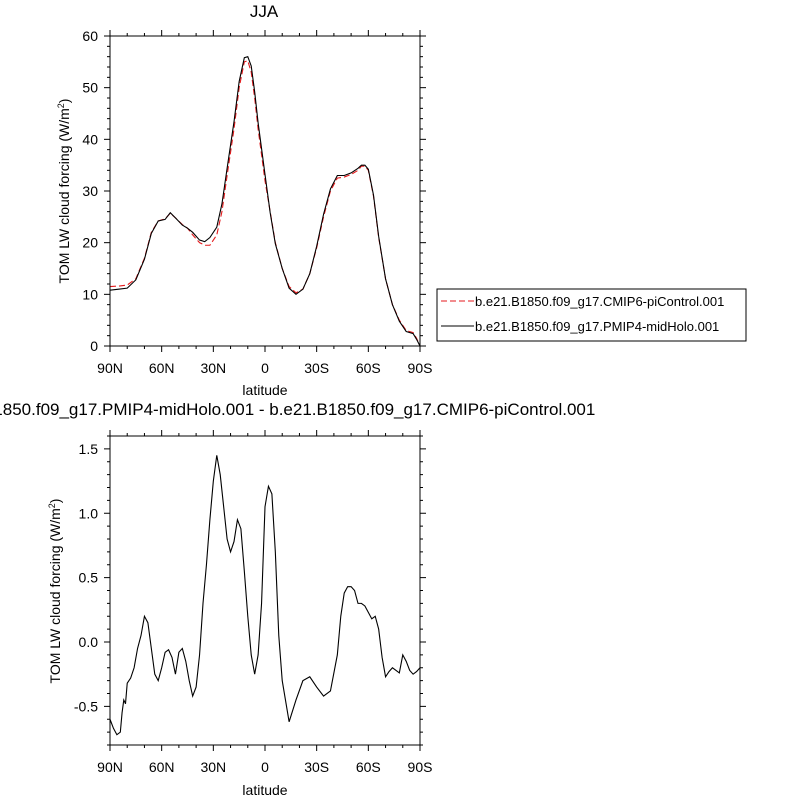 This screenshot has height=800, width=800. I want to click on bottom-x-tick-label: 30N, so click(213, 767).